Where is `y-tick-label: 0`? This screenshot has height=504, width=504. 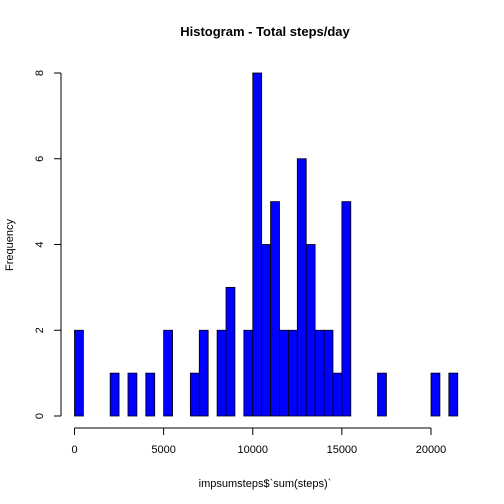 y-tick-label: 0 is located at coordinates (40, 416).